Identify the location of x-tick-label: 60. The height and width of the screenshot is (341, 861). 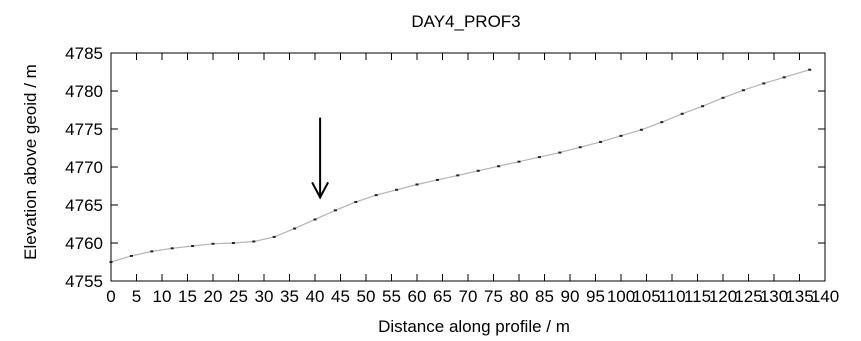
(417, 296).